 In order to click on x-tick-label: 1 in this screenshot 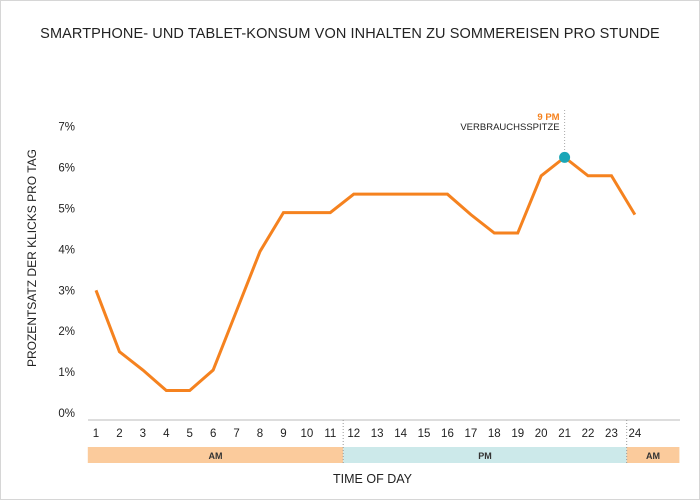, I will do `click(96, 434)`.